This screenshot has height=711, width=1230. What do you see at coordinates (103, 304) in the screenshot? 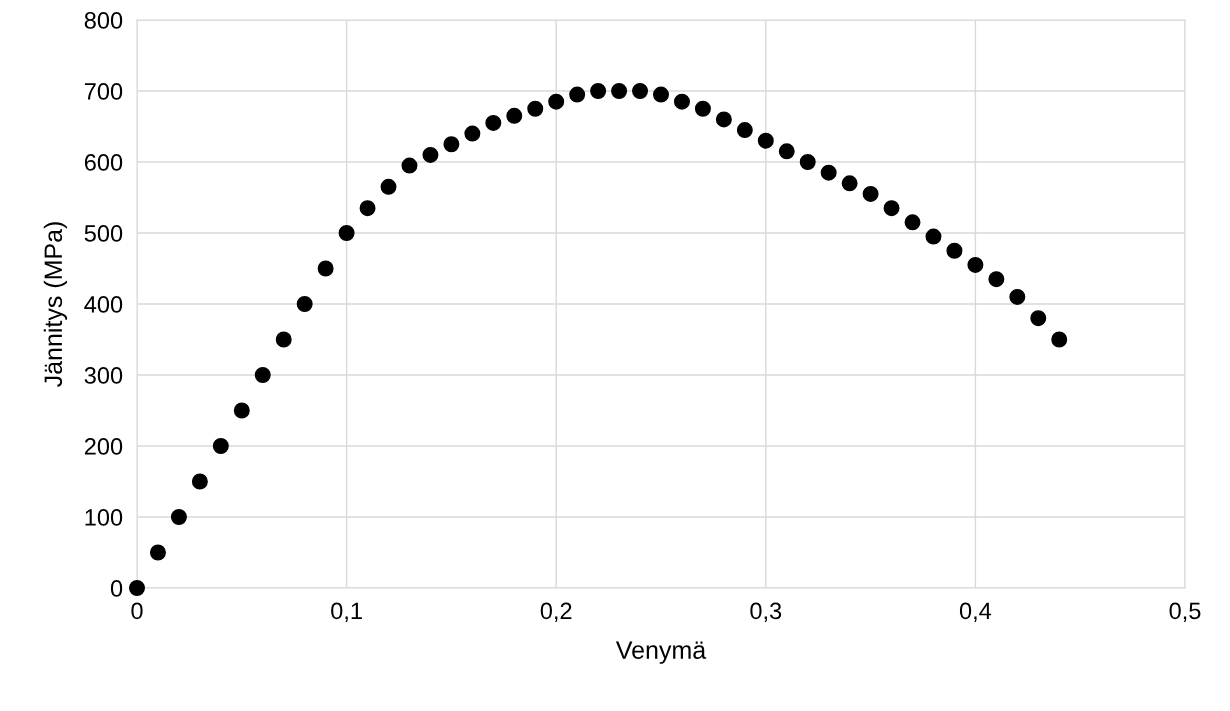
I see `y-tick-label: 400` at bounding box center [103, 304].